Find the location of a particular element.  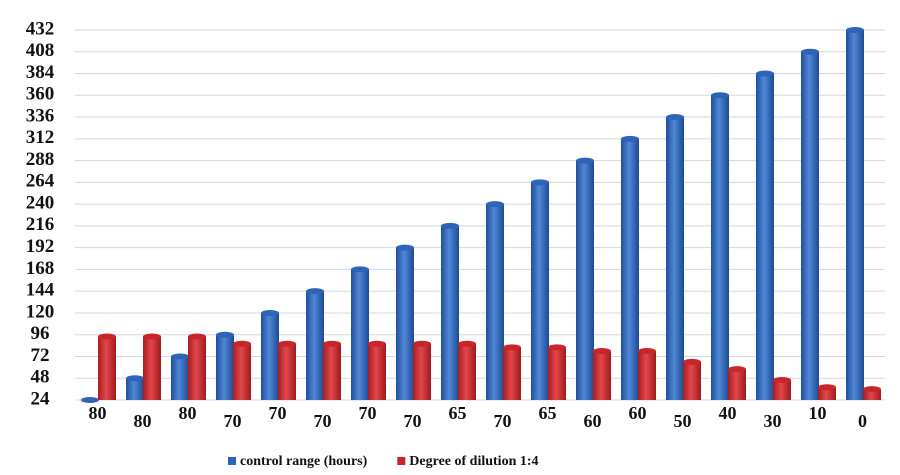

legend-label: control range (hours) is located at coordinates (304, 461).